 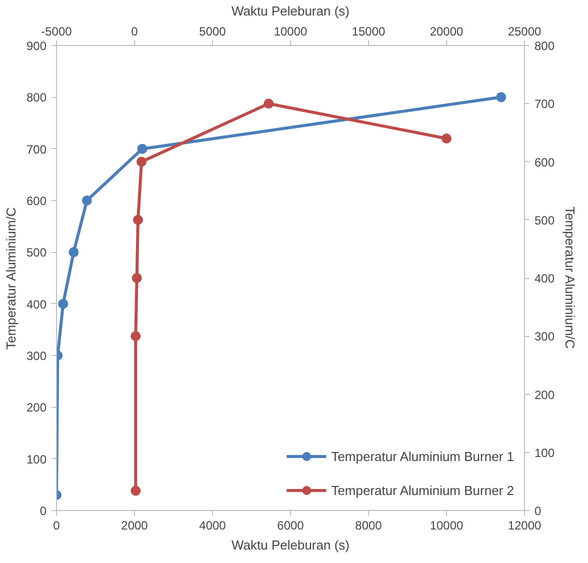 What do you see at coordinates (525, 31) in the screenshot?
I see `x2-tick-label: 25000` at bounding box center [525, 31].